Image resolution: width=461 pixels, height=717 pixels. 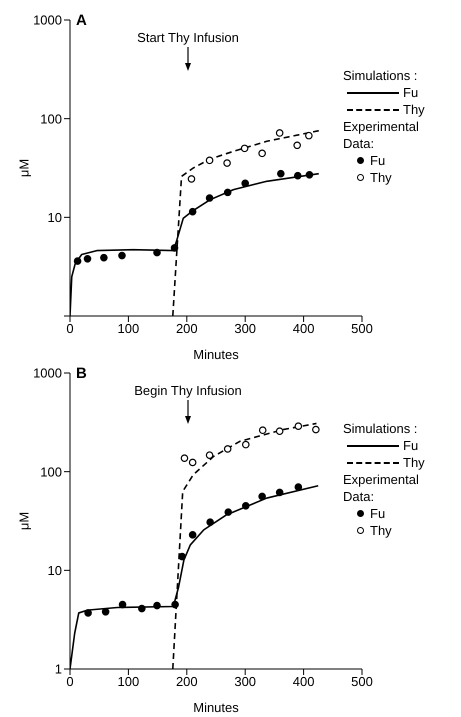 I want to click on y-tick-label: 1, so click(x=58, y=669).